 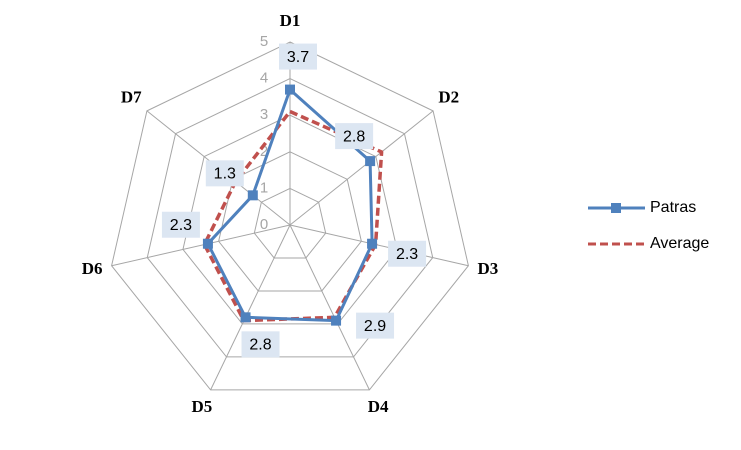 I want to click on r-tick-label: 3, so click(x=264, y=114).